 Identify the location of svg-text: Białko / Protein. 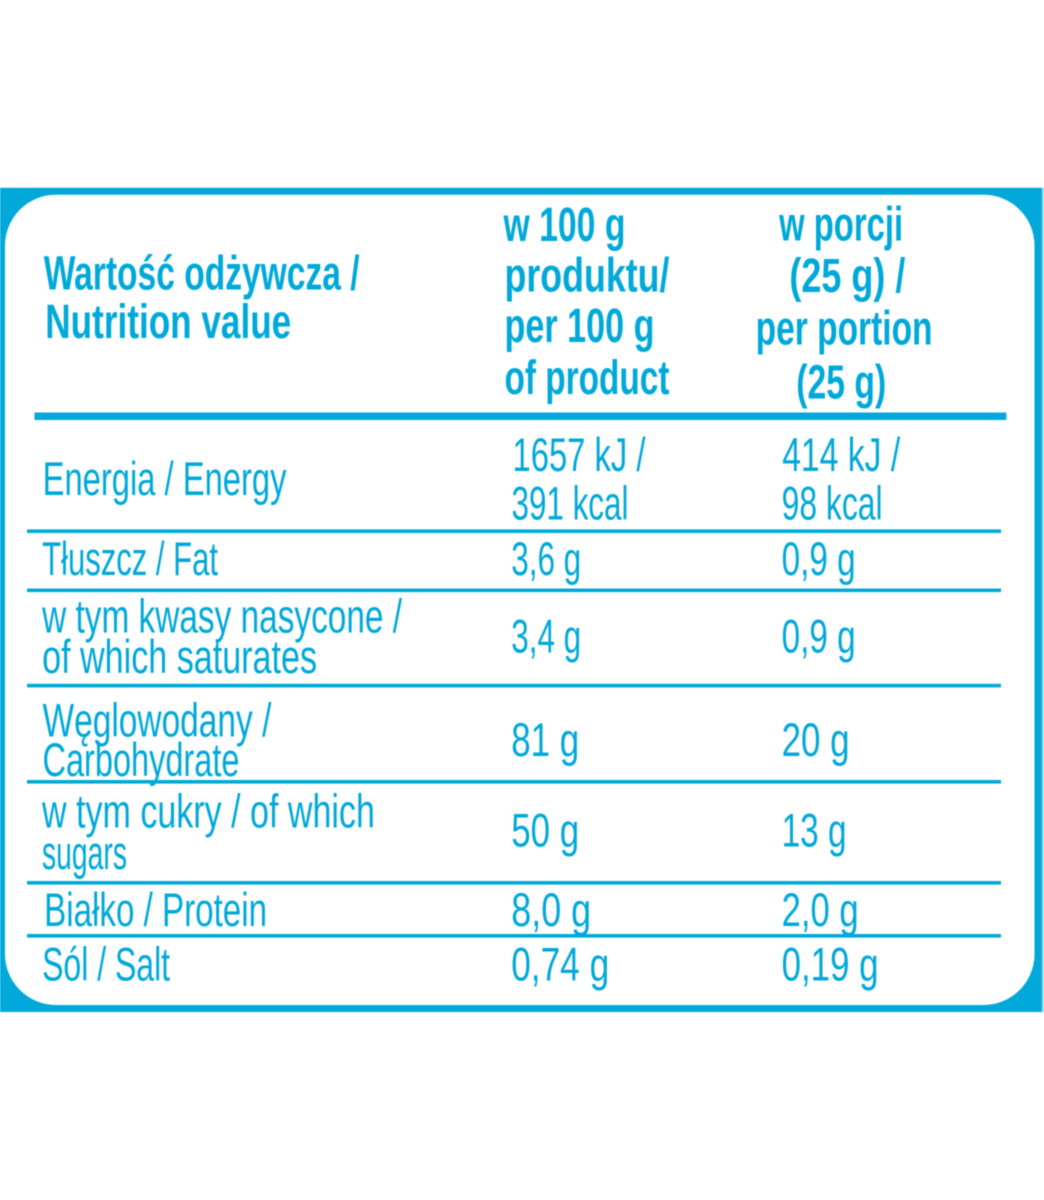
(155, 909).